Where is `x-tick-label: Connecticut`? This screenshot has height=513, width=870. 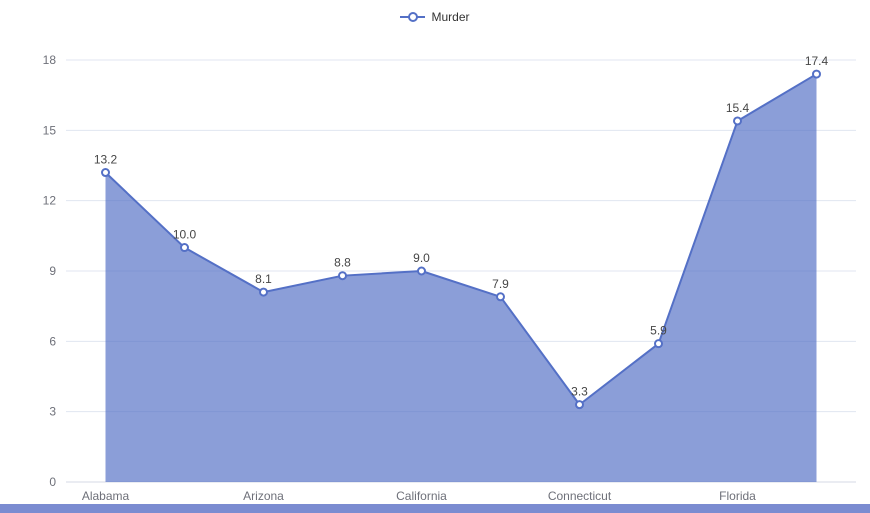 x-tick-label: Connecticut is located at coordinates (580, 496).